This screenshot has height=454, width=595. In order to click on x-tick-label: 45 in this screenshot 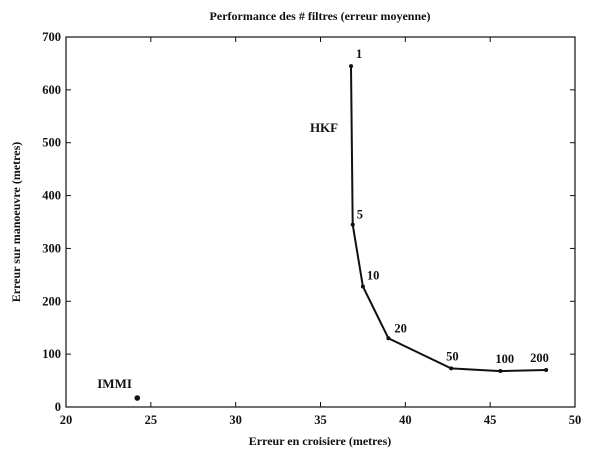, I will do `click(490, 420)`.